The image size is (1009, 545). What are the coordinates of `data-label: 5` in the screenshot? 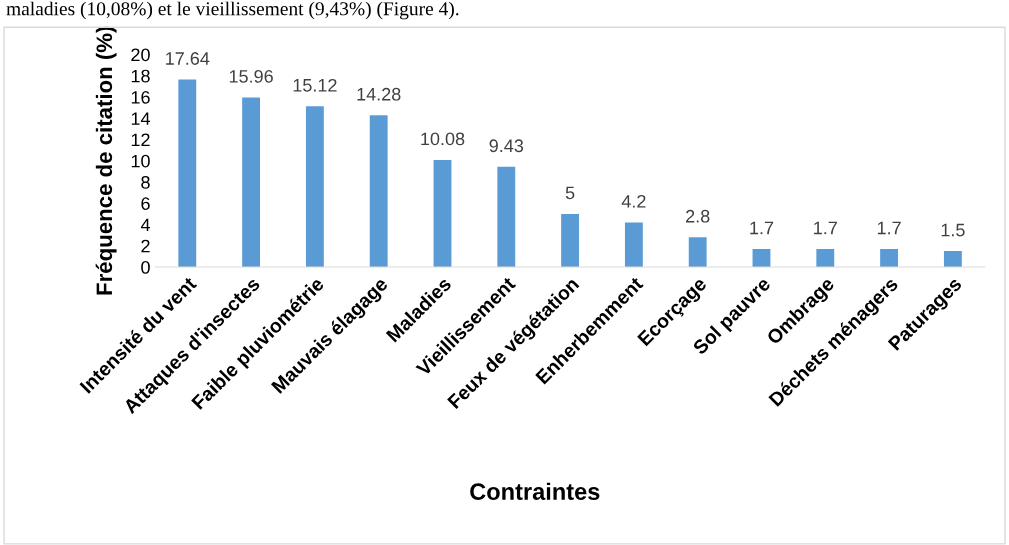 It's located at (570, 193).